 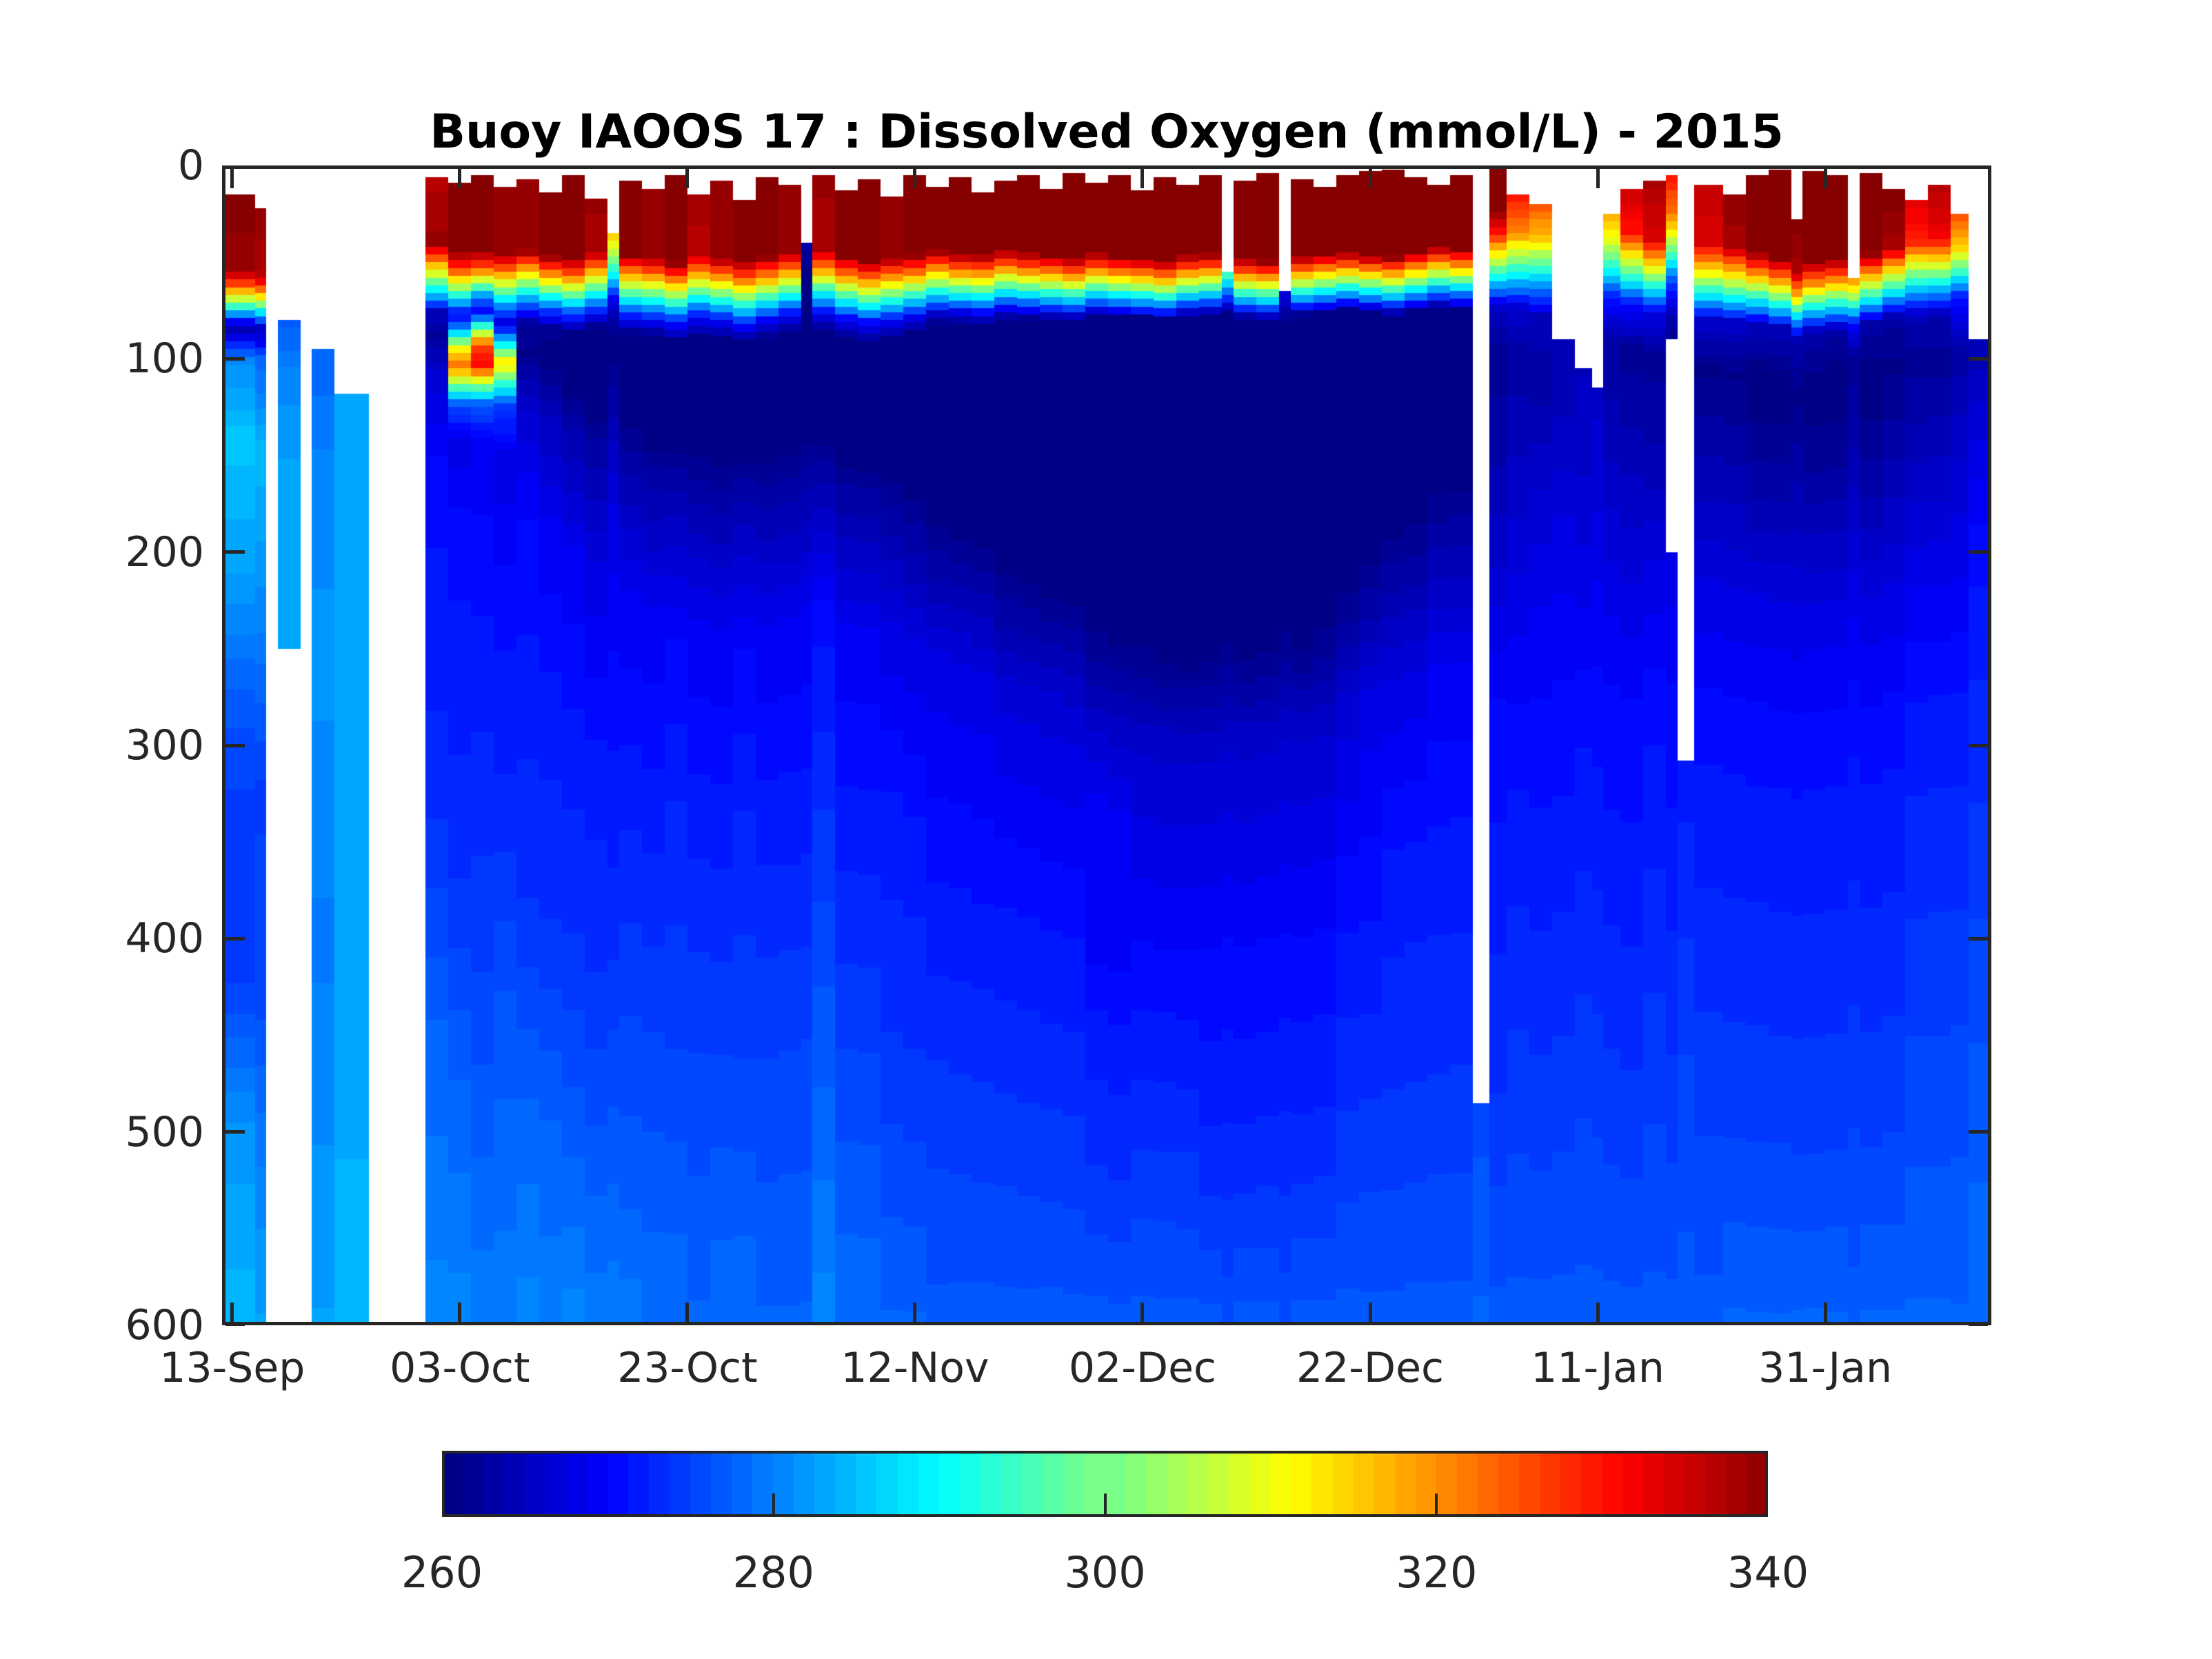 I want to click on y-tick-label: 600, so click(x=164, y=1325).